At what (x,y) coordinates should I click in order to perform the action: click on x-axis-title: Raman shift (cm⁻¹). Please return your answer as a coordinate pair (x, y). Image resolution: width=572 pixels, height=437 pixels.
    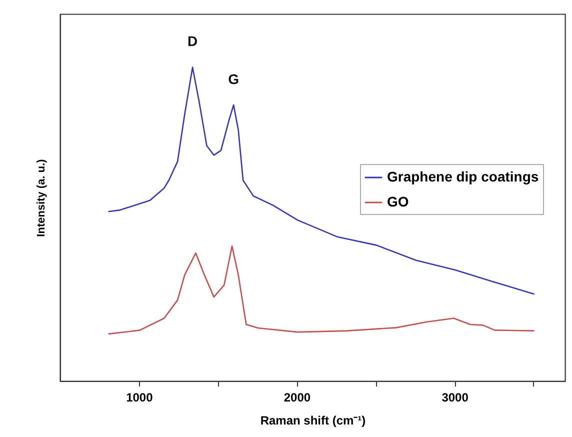
    Looking at the image, I should click on (313, 421).